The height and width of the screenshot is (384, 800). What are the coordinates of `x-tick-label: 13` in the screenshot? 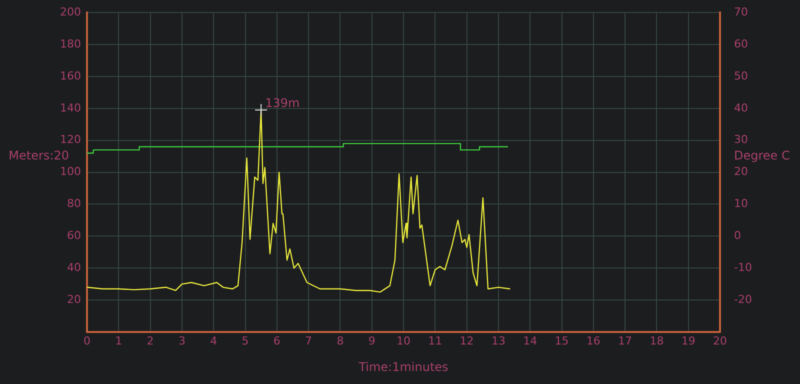 It's located at (498, 341).